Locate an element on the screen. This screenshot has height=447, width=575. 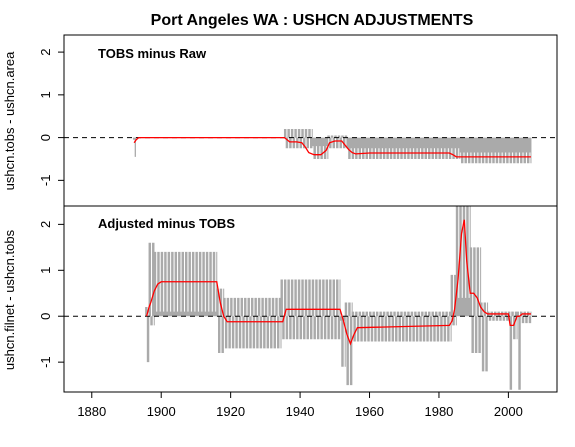
smoothed-line-tobs-minus-raw is located at coordinates (332, 147).